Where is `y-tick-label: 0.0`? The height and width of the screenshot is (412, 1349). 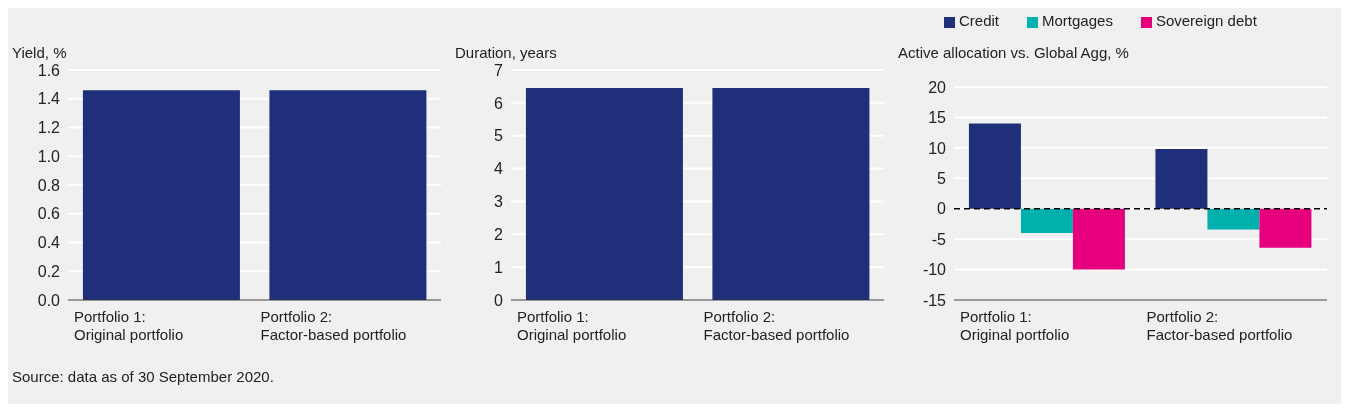 y-tick-label: 0.0 is located at coordinates (49, 300).